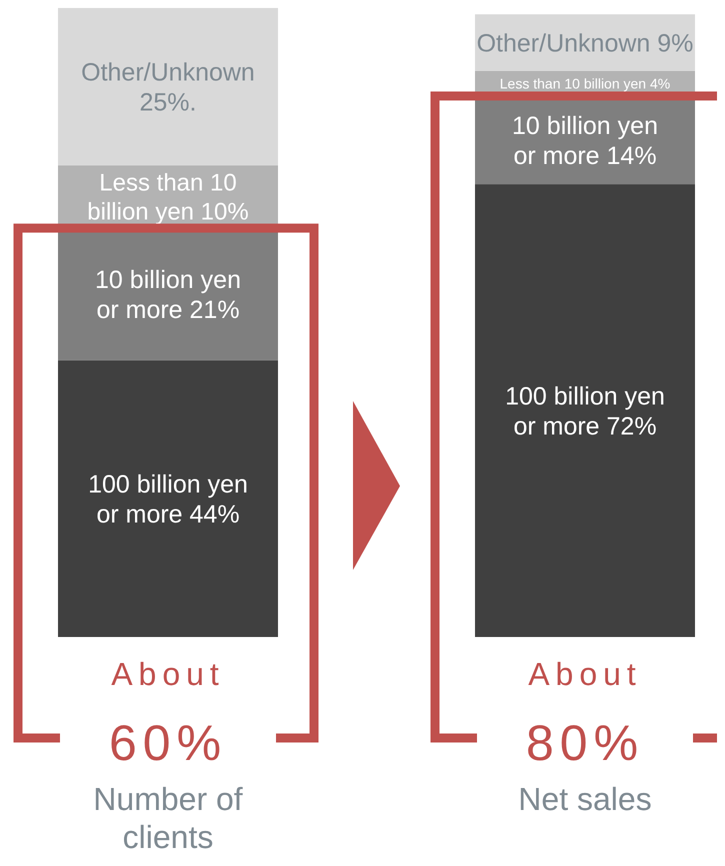  Describe the element at coordinates (168, 102) in the screenshot. I see `data-label: 25%.` at that location.